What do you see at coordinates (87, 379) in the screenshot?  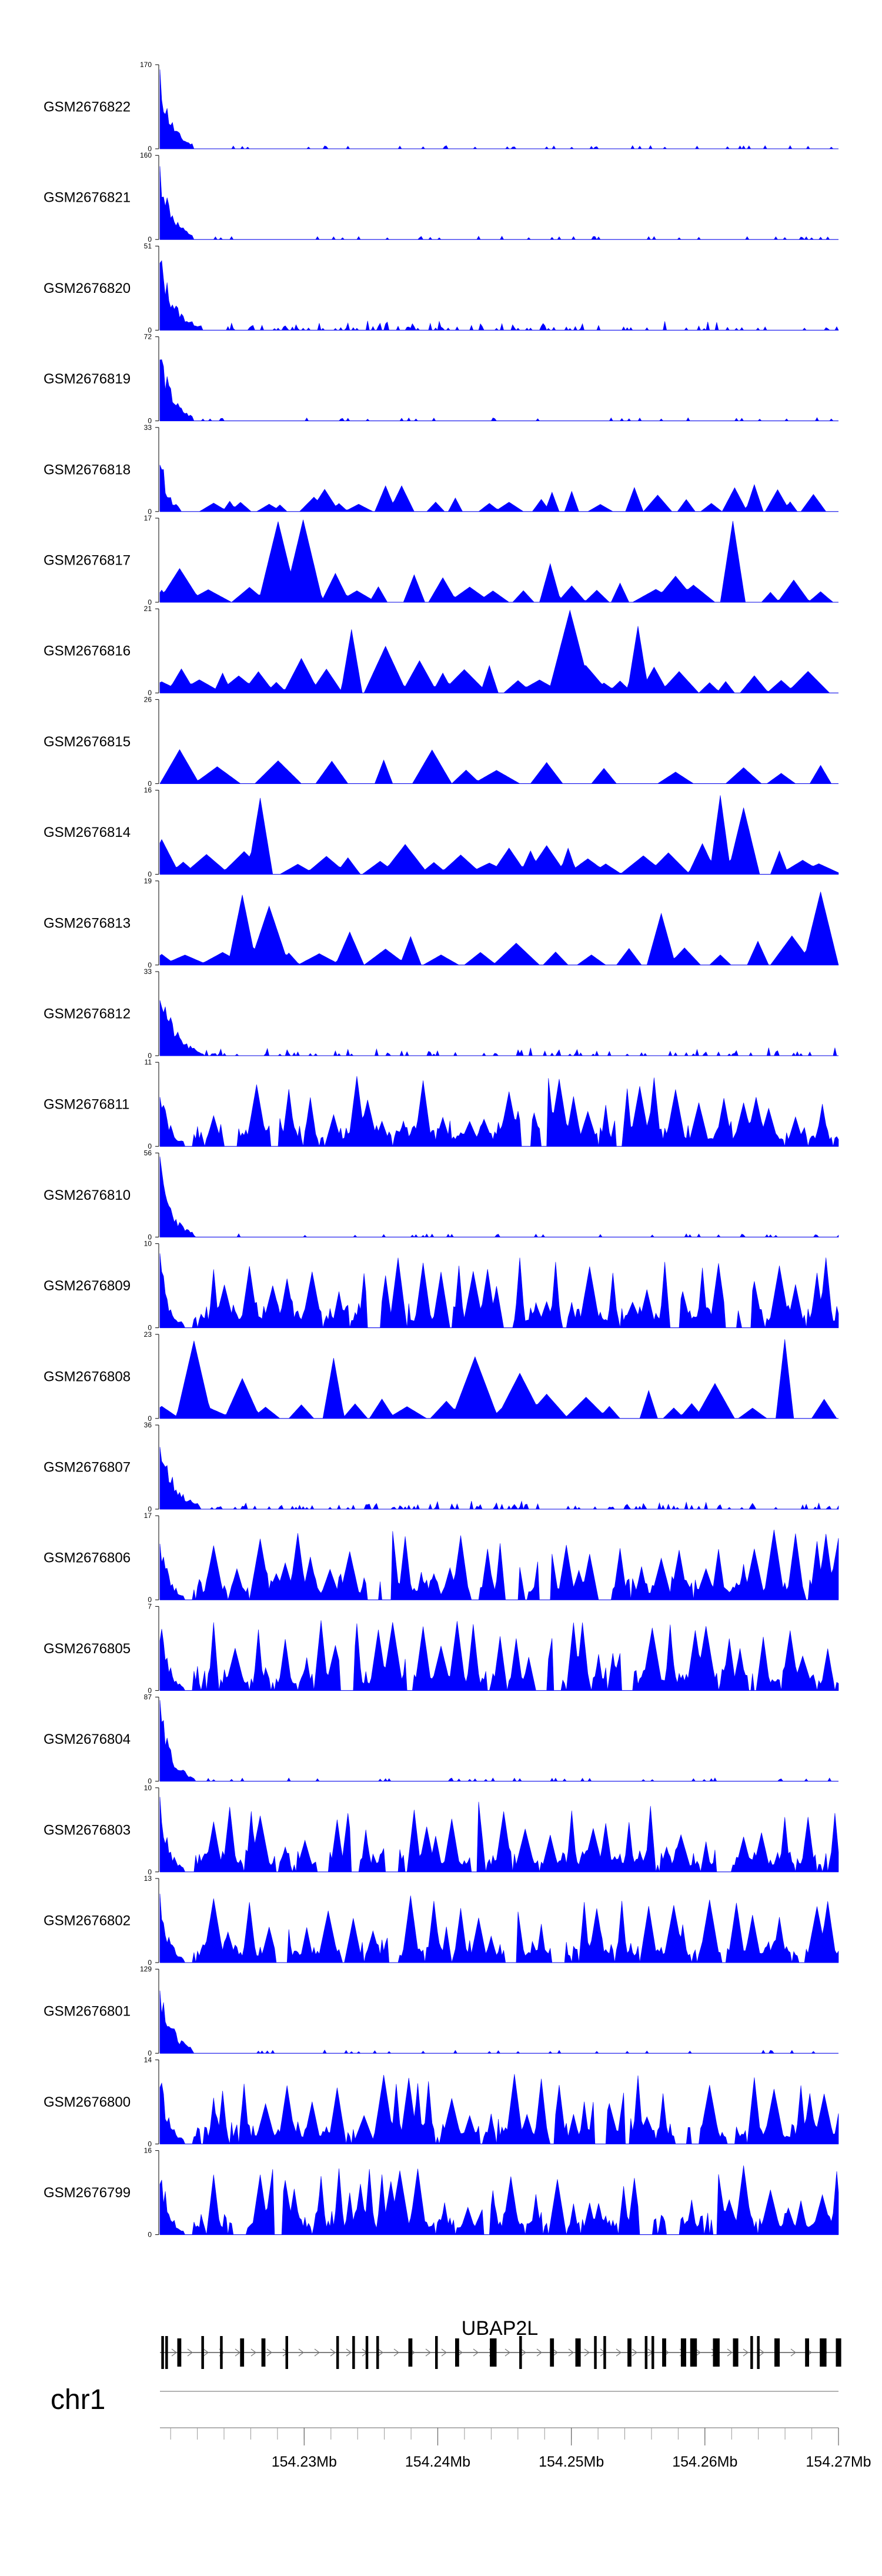 I see `track-label: GSM2676819` at bounding box center [87, 379].